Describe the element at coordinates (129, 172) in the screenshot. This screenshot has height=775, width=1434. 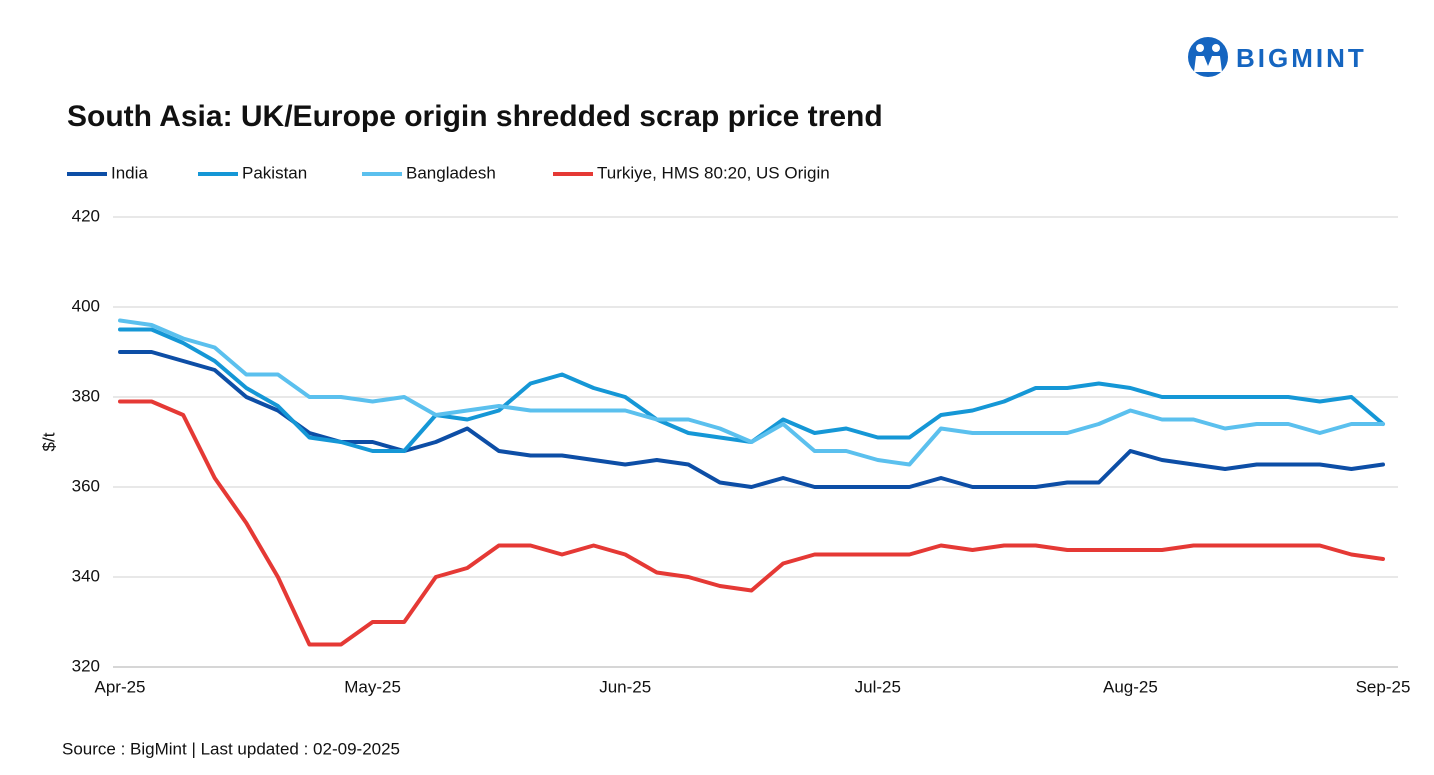
I see `legend-label: India` at that location.